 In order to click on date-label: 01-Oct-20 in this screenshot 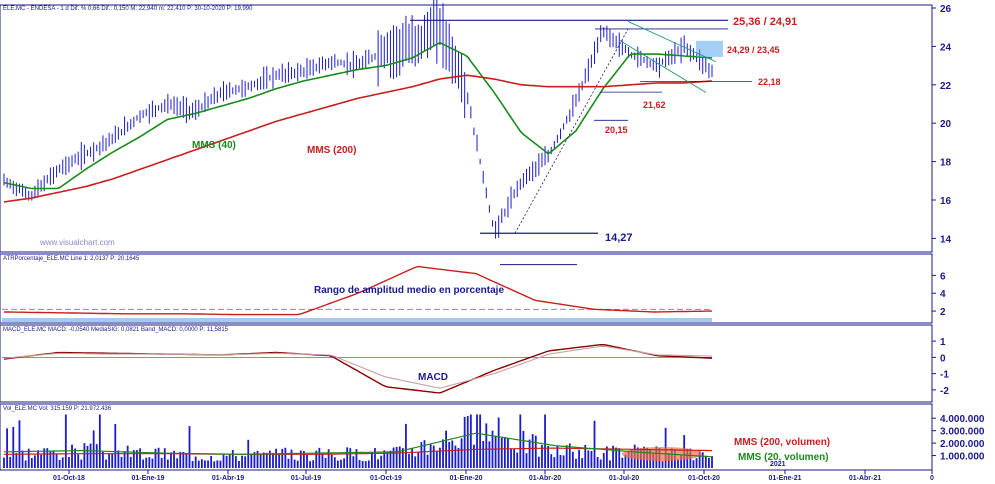, I will do `click(704, 478)`.